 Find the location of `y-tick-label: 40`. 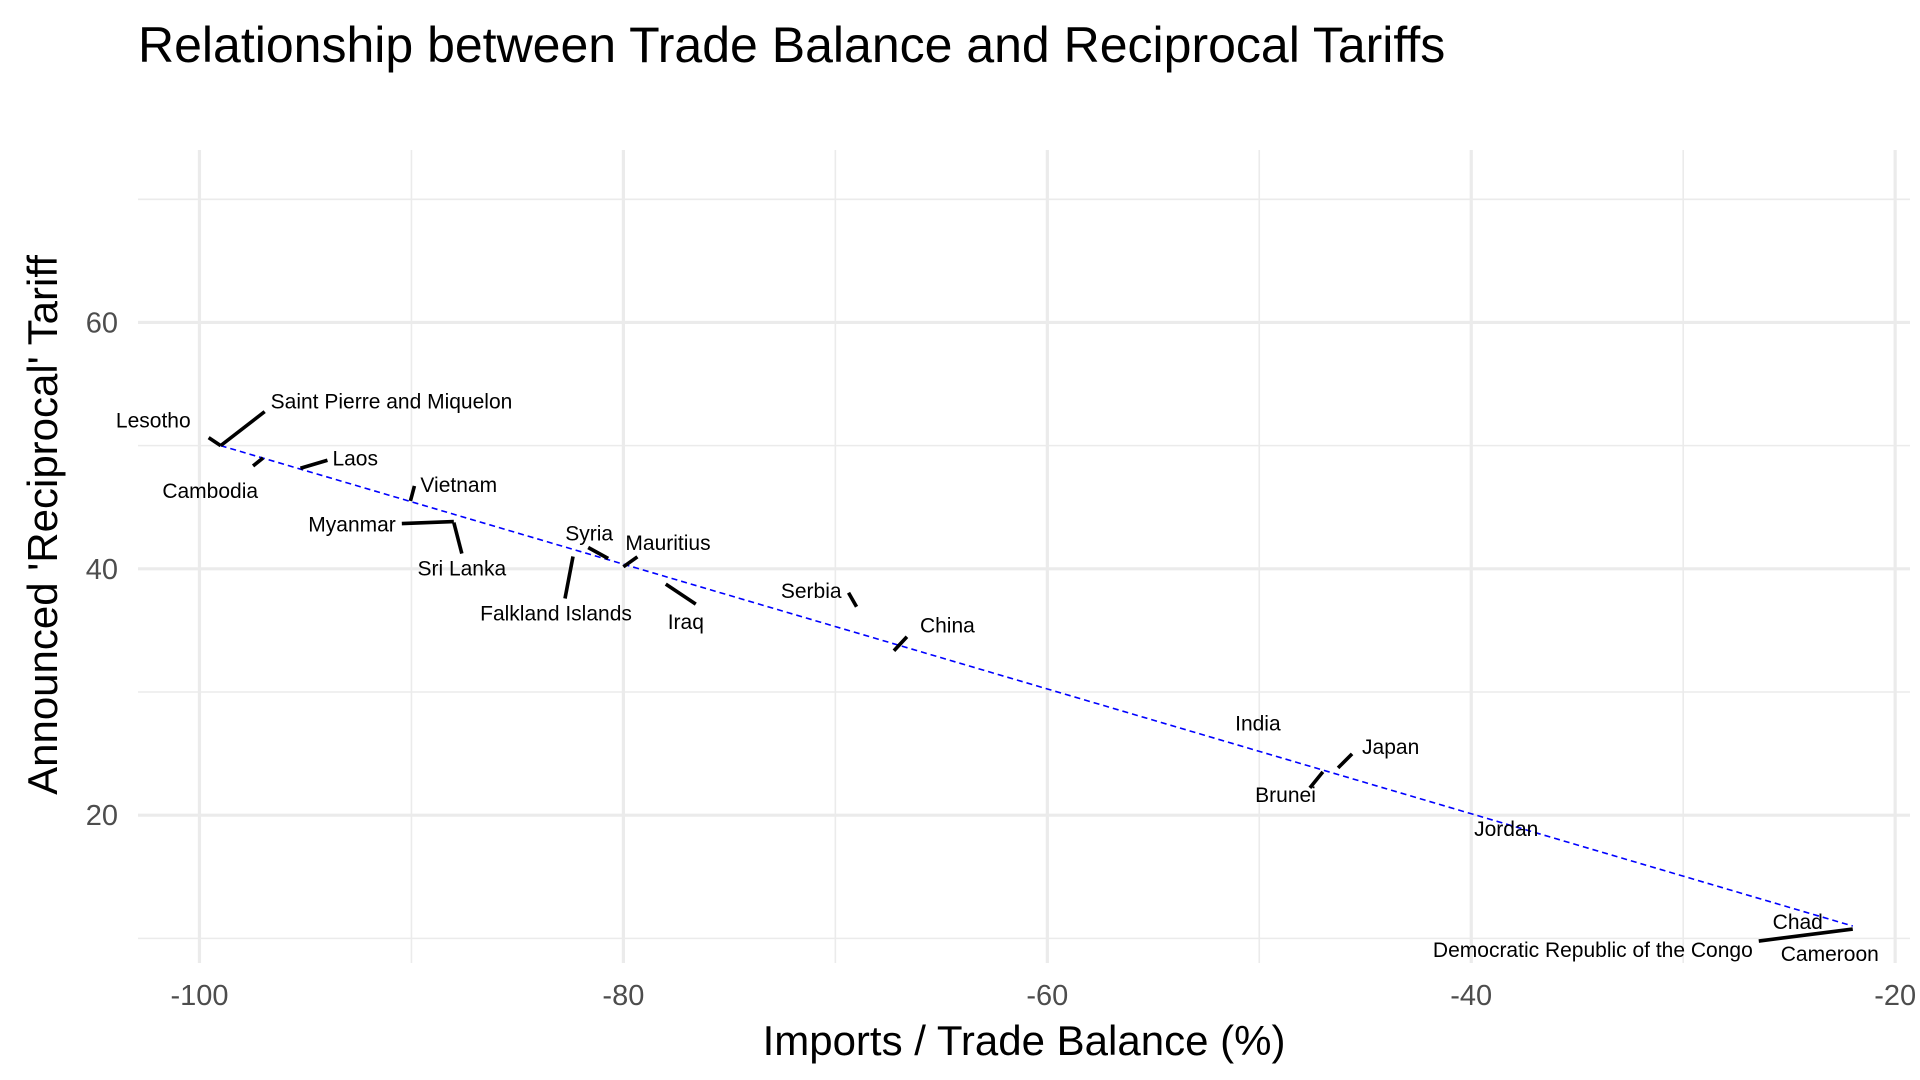

y-tick-label: 40 is located at coordinates (102, 570).